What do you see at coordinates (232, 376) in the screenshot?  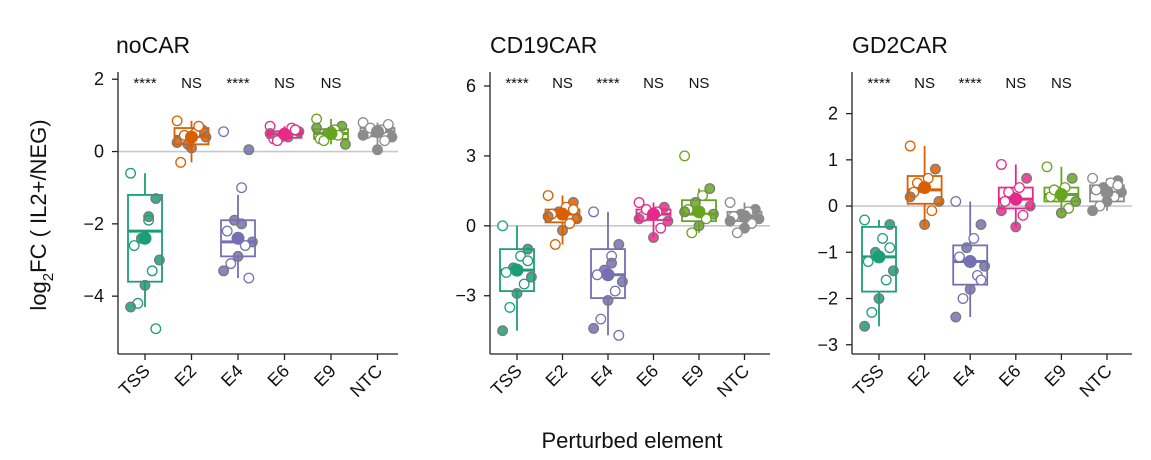 I see `x-tick-label: E4` at bounding box center [232, 376].